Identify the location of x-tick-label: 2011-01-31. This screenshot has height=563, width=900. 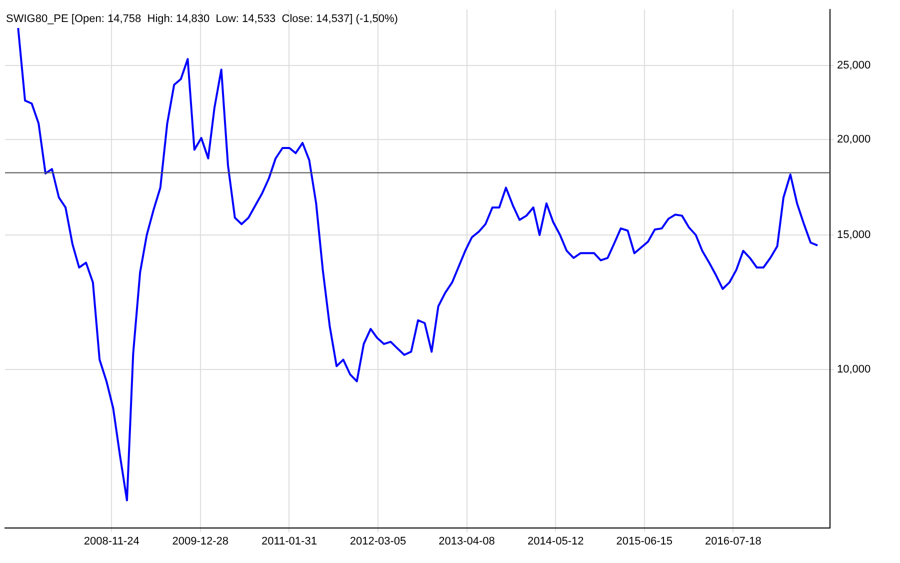
(289, 542).